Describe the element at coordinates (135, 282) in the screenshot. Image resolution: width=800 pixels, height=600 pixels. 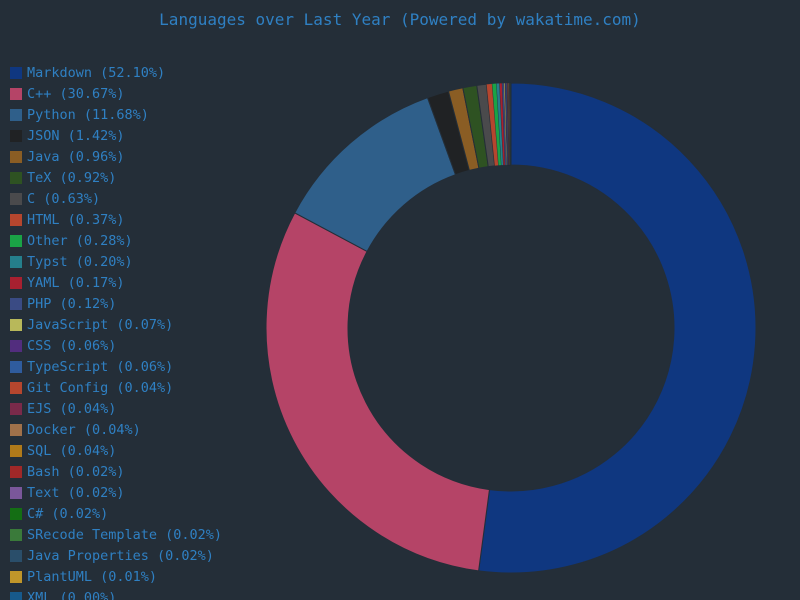
I see `legend-item-yaml: YAML (0.17%)` at that location.